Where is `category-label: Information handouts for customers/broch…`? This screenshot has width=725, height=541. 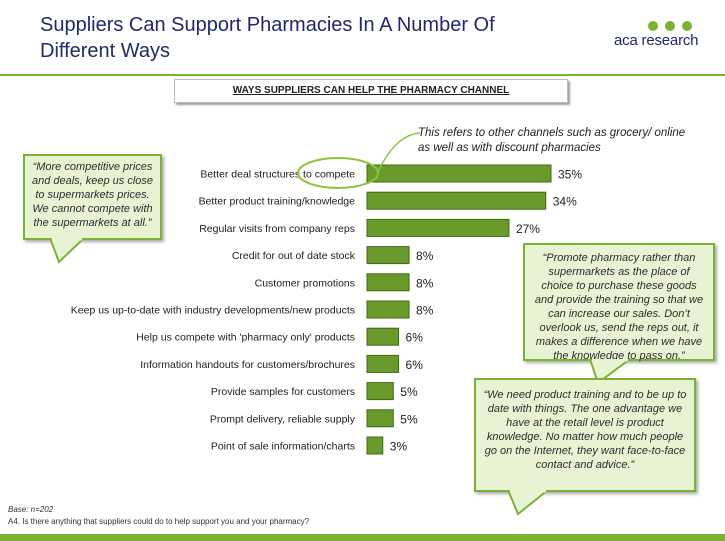 category-label: Information handouts for customers/broch… is located at coordinates (247, 365).